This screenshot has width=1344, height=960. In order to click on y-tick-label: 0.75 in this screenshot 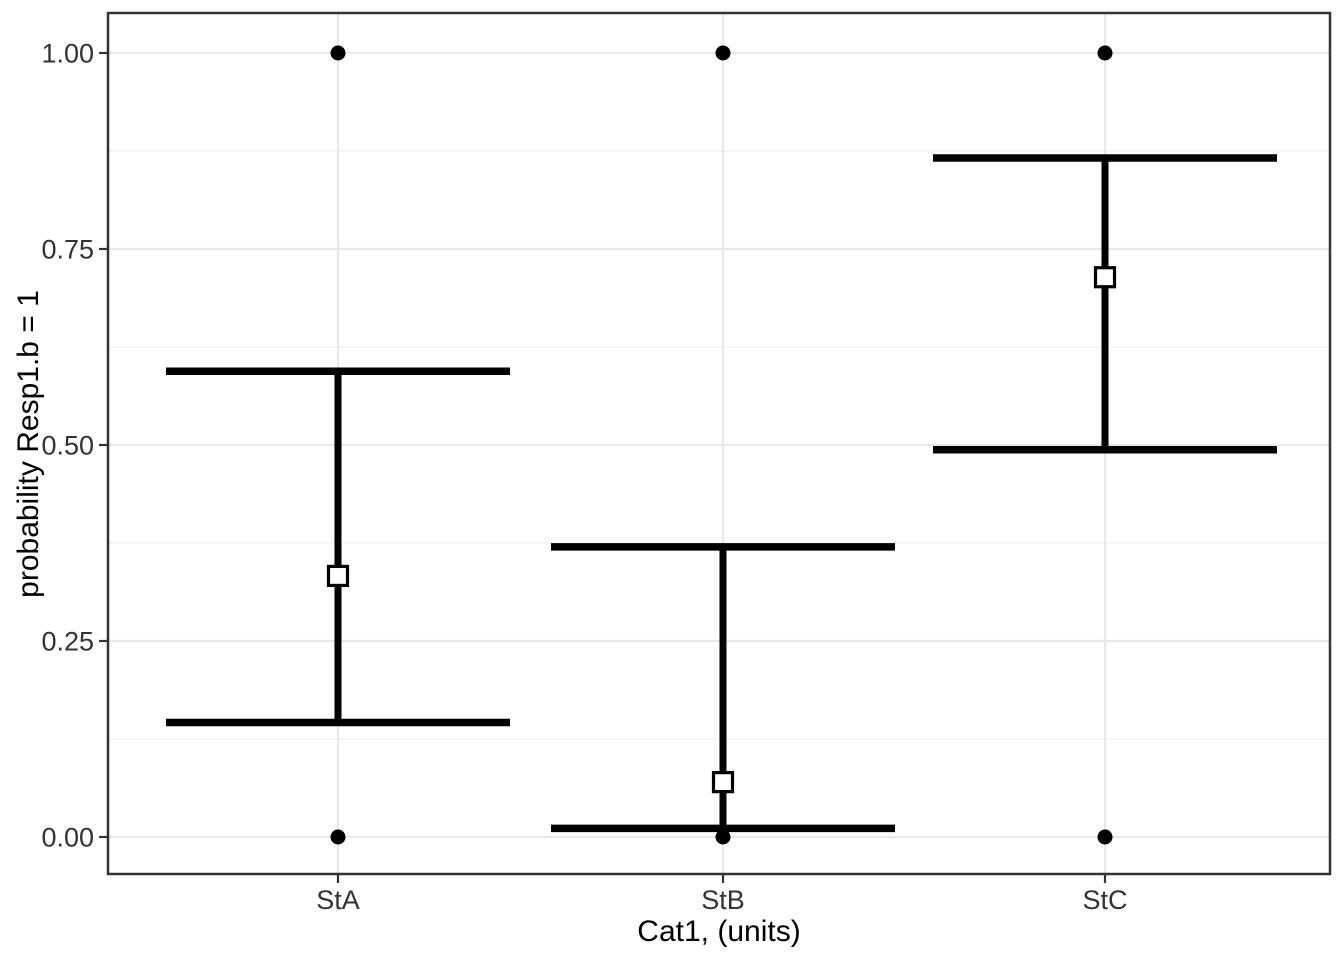, I will do `click(67, 250)`.